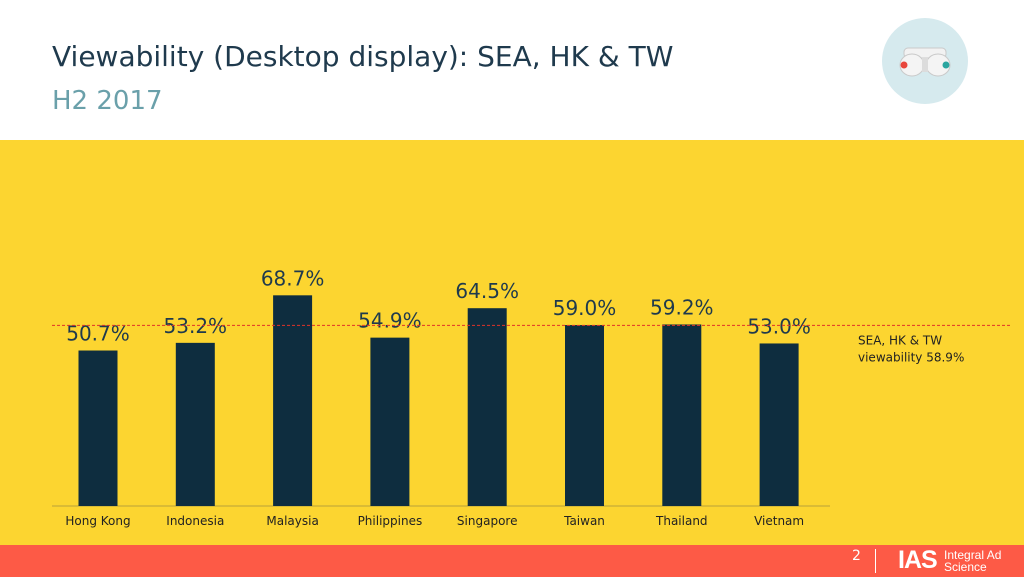 Image resolution: width=1024 pixels, height=577 pixels. I want to click on binoculars-icon, so click(925, 61).